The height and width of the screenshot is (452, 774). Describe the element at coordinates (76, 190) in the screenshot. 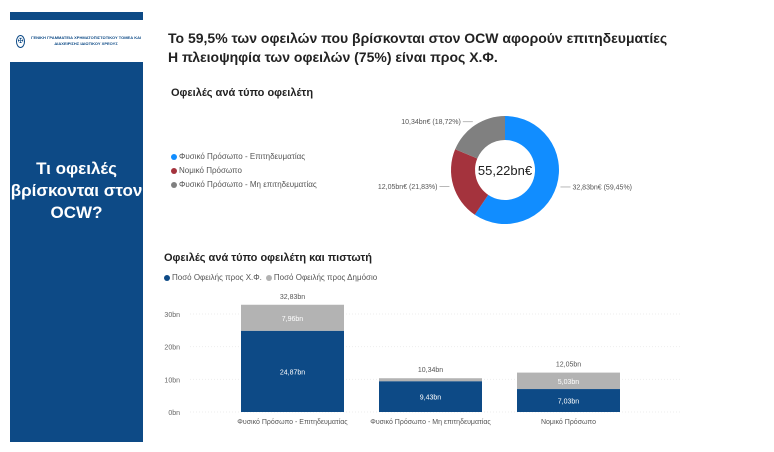

I see `sidebar-title: Τι οφειλές βρίσκονται στον OCW?` at that location.